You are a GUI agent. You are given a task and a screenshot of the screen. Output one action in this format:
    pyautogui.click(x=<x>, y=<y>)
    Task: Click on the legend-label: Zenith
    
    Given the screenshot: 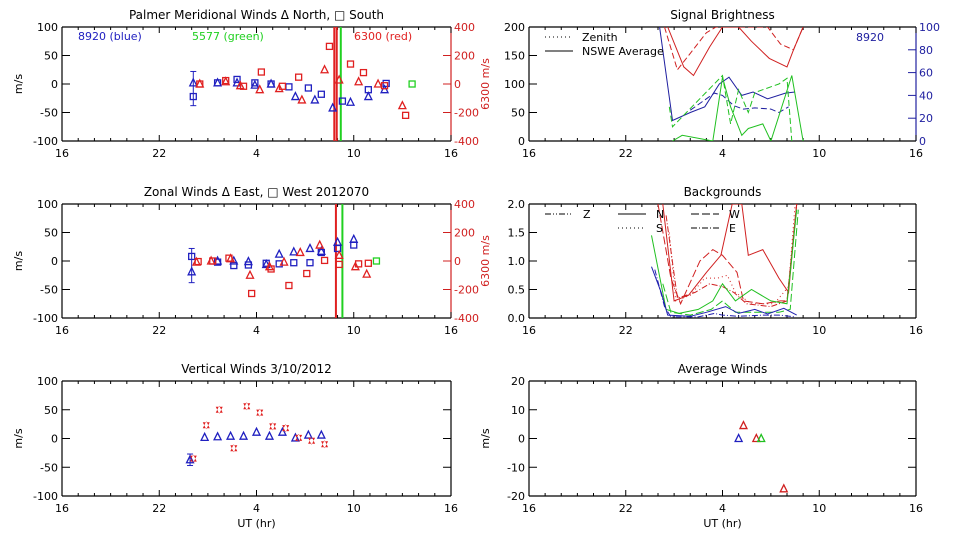 What is the action you would take?
    pyautogui.click(x=600, y=37)
    